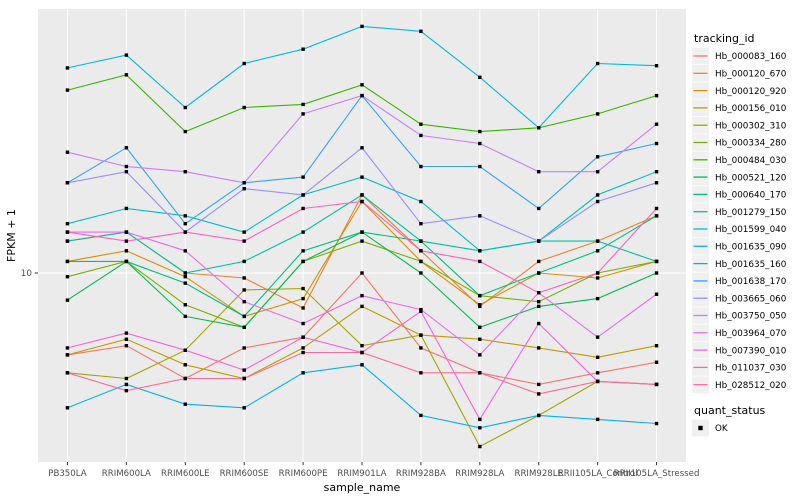 The image size is (800, 500). Describe the element at coordinates (751, 248) in the screenshot. I see `legend-label: Hb_001635_090` at that location.